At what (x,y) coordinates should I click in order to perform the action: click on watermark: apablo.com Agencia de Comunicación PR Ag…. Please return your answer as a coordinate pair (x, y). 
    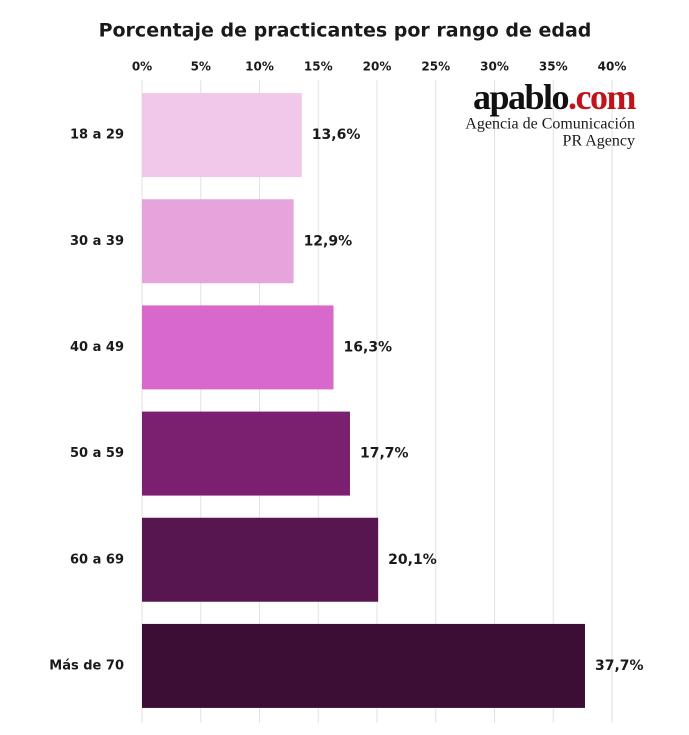
    Looking at the image, I should click on (551, 113).